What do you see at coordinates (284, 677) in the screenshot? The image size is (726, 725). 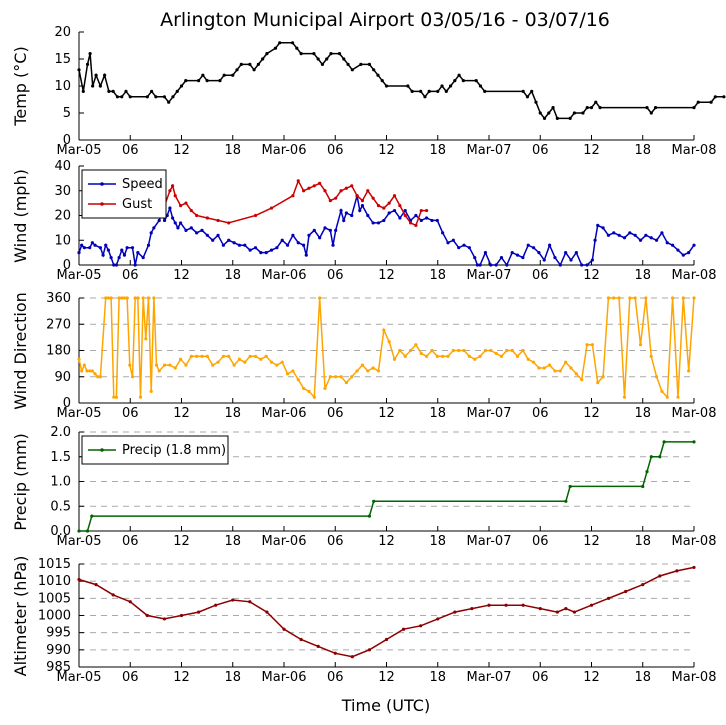 I see `x-tick-label: Mar-06` at bounding box center [284, 677].